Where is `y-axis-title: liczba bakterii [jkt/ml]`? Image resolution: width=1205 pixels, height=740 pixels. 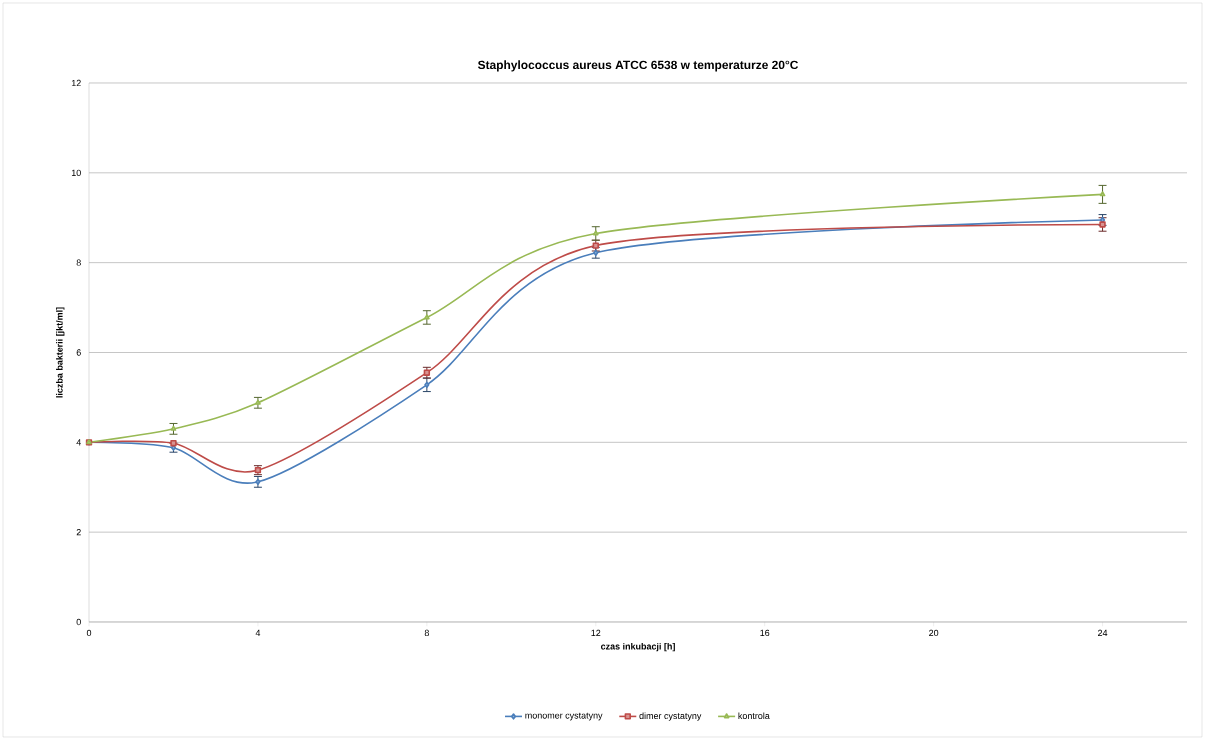 y-axis-title: liczba bakterii [jkt/ml] is located at coordinates (60, 352).